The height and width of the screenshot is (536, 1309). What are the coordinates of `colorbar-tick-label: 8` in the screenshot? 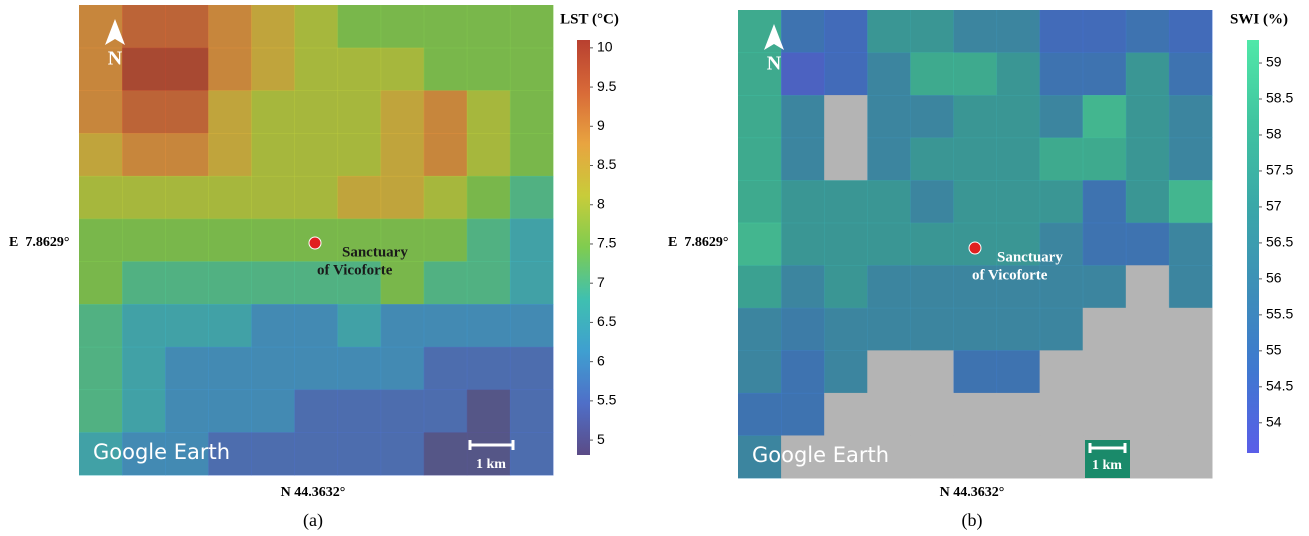 It's located at (601, 203).